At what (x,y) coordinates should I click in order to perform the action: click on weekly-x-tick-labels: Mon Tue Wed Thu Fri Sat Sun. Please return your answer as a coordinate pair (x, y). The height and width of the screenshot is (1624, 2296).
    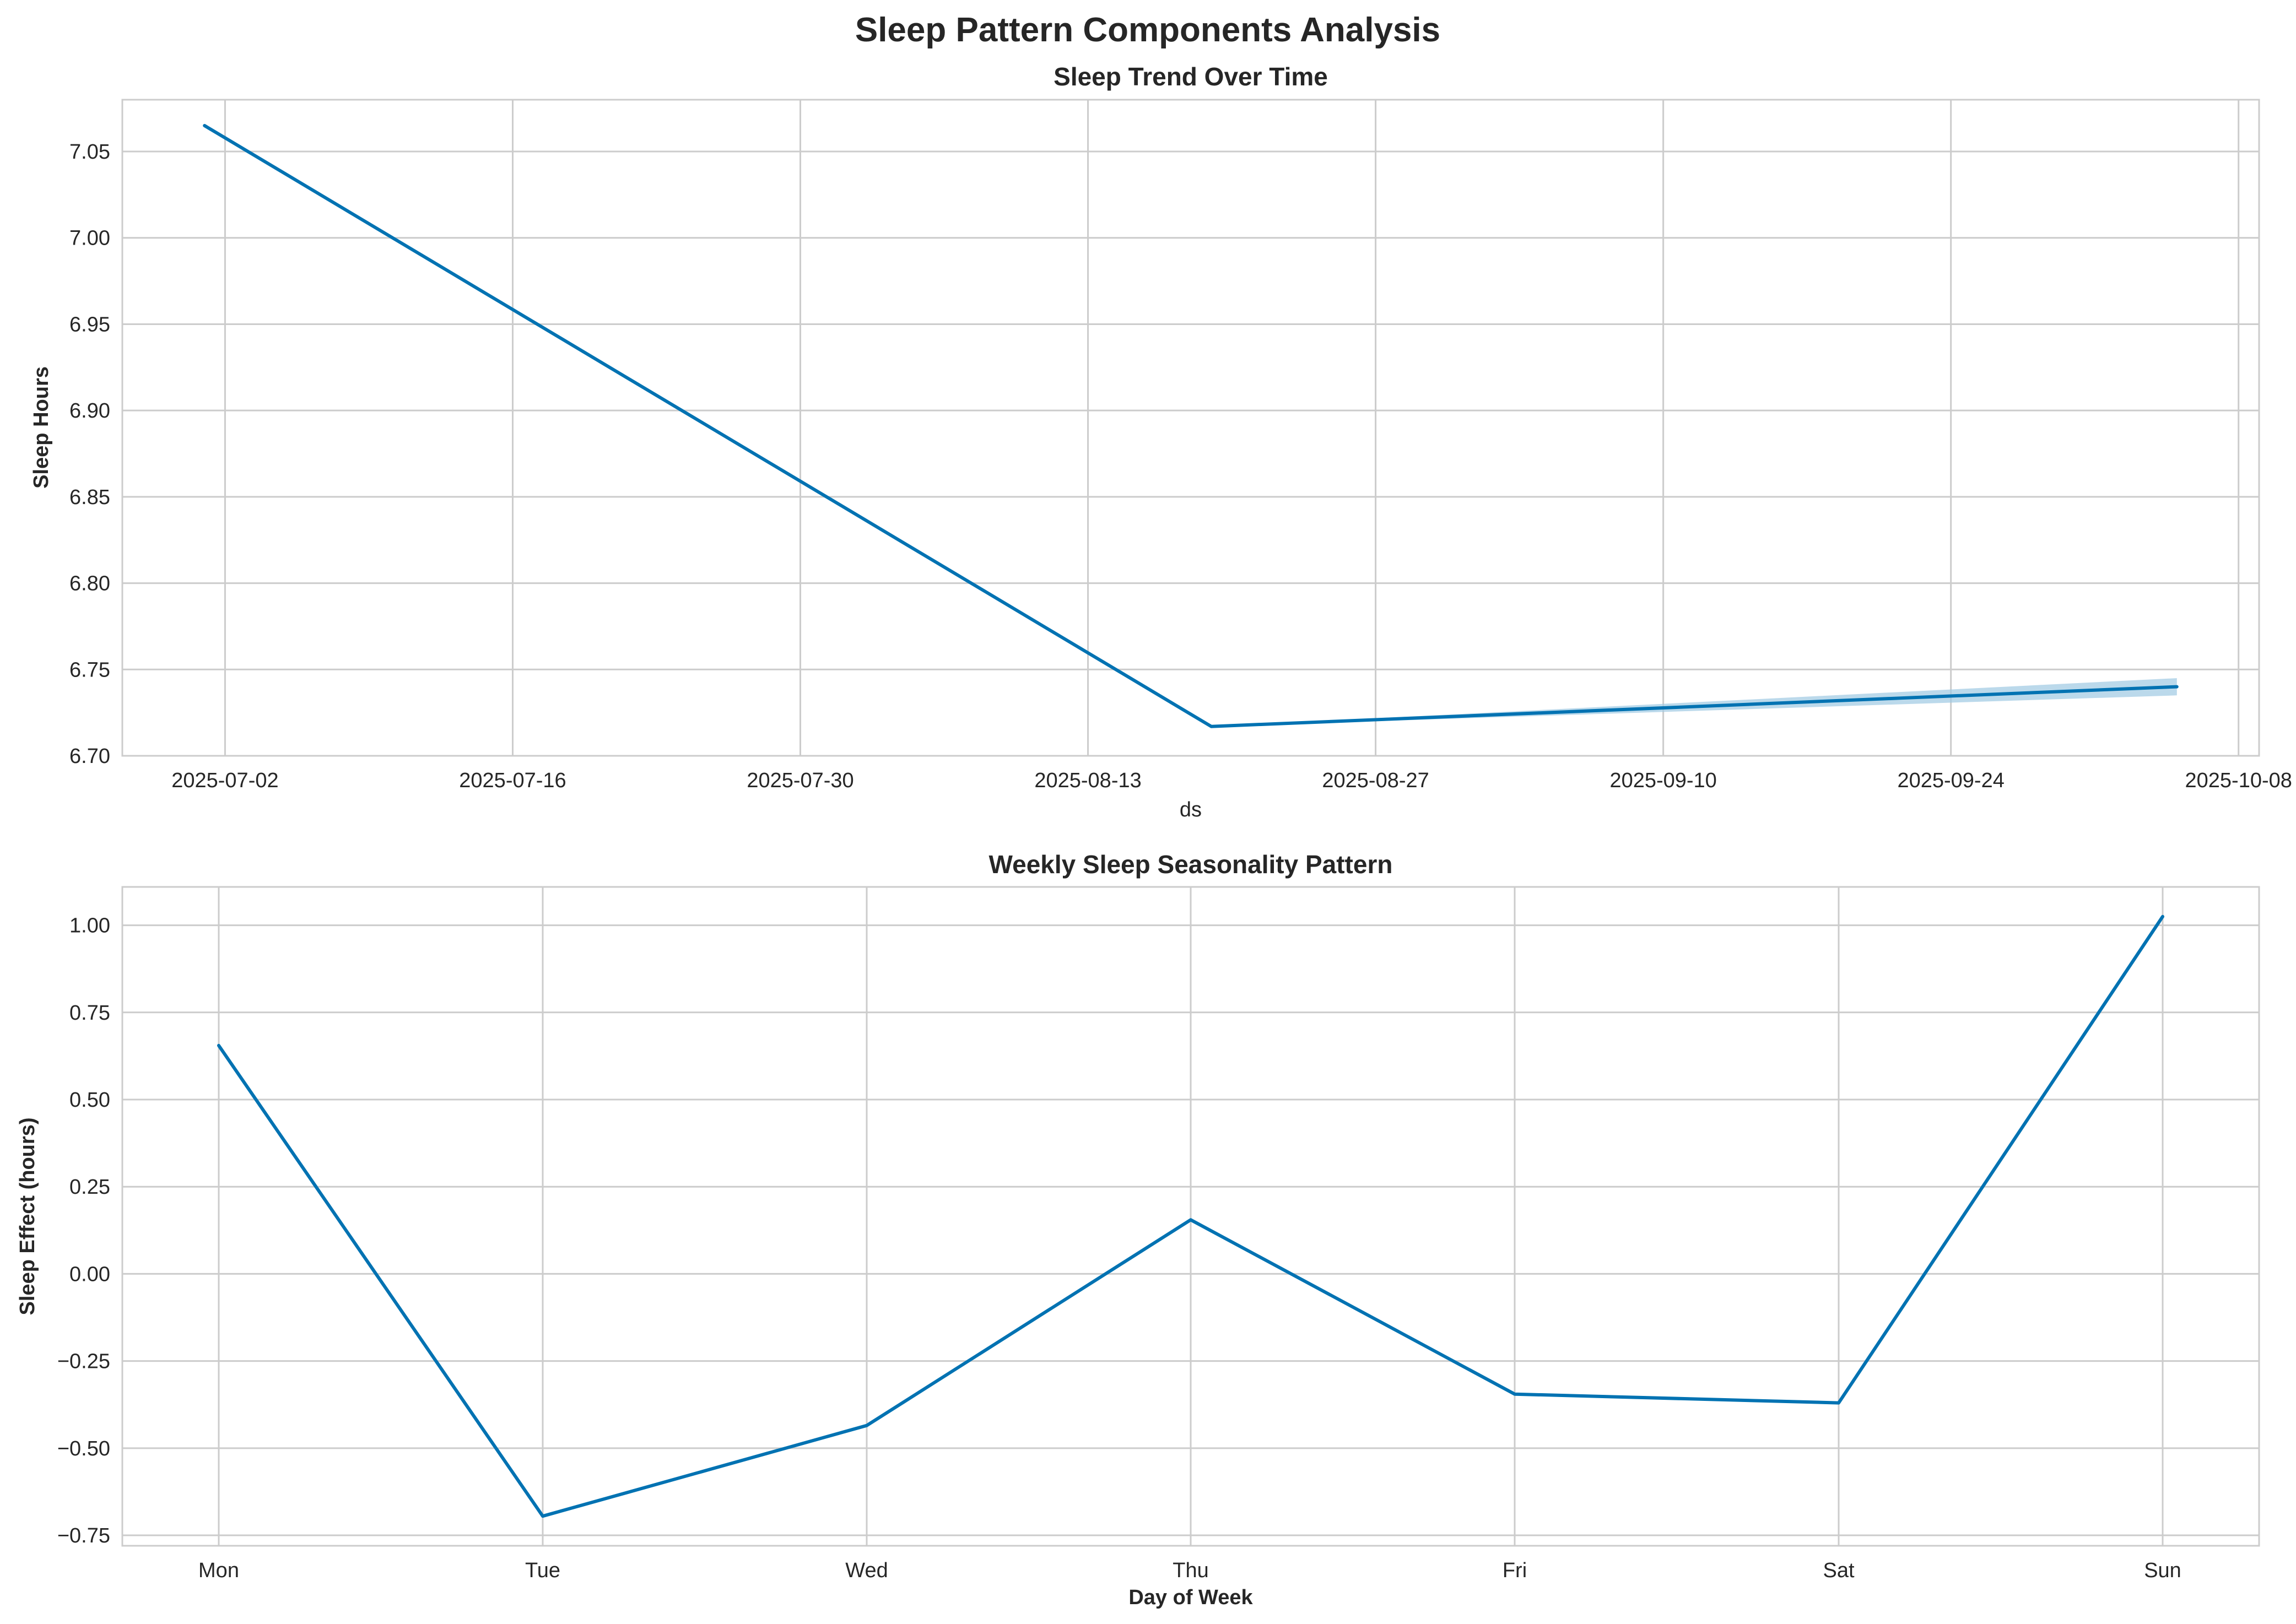
    Looking at the image, I should click on (1190, 1570).